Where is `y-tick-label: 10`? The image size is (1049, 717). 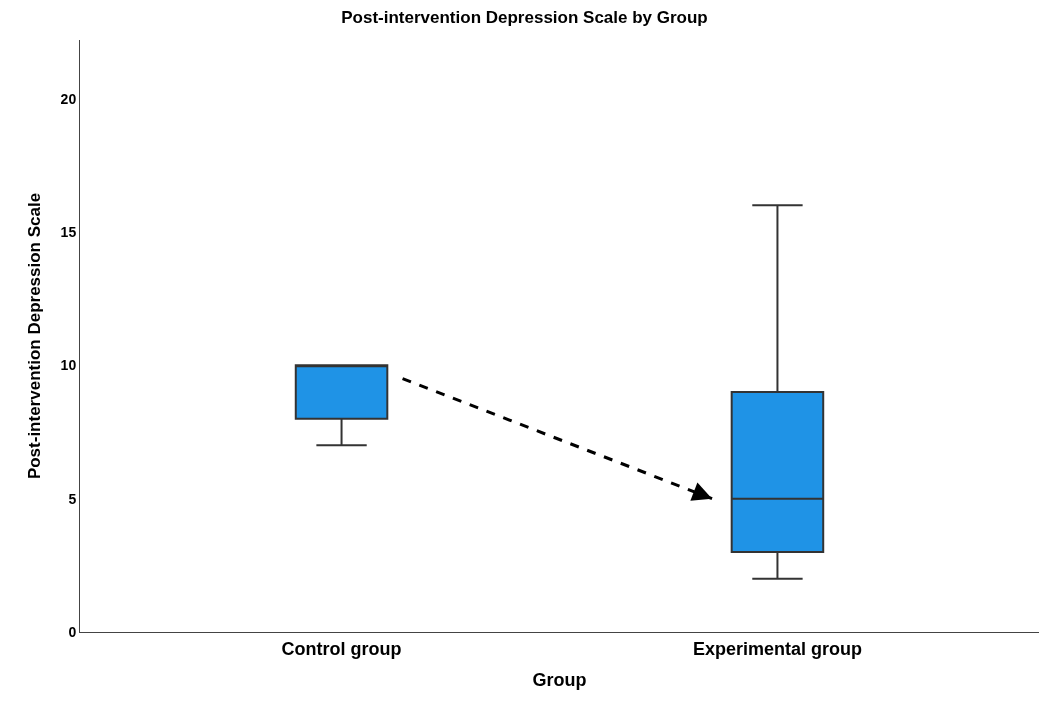
y-tick-label: 10 is located at coordinates (68, 365).